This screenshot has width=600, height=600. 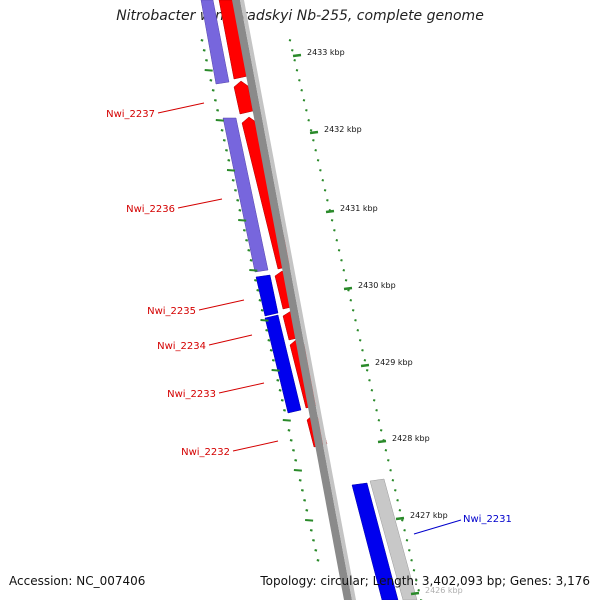 What do you see at coordinates (267, 295) in the screenshot?
I see `gene-nwi-2235-block` at bounding box center [267, 295].